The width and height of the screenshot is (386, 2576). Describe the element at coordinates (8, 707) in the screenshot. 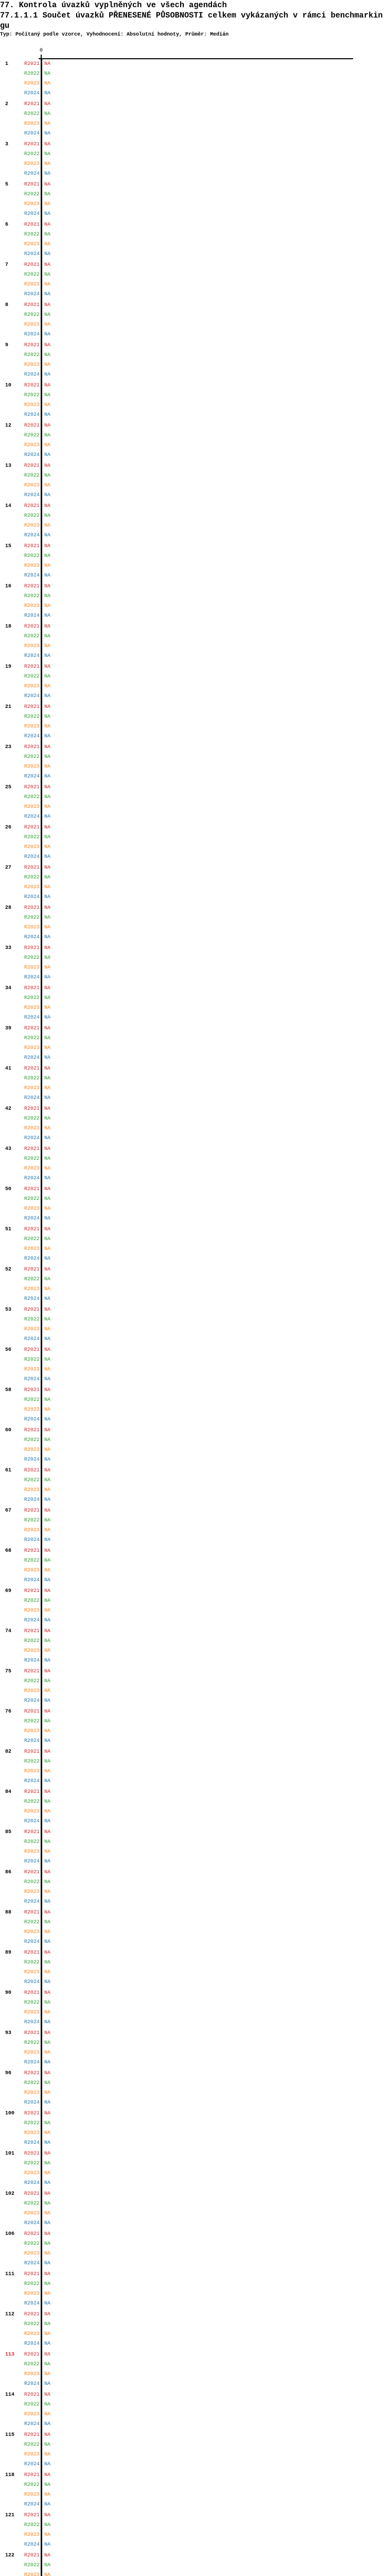

I see `group-id-label: 21` at that location.